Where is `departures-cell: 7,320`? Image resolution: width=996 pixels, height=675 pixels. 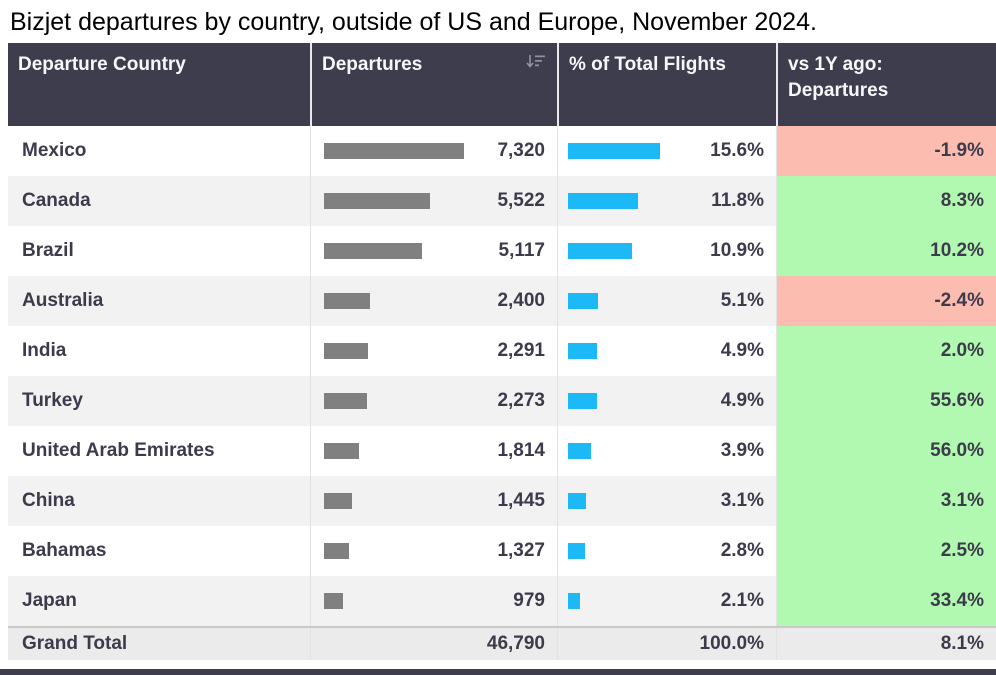 departures-cell: 7,320 is located at coordinates (433, 151).